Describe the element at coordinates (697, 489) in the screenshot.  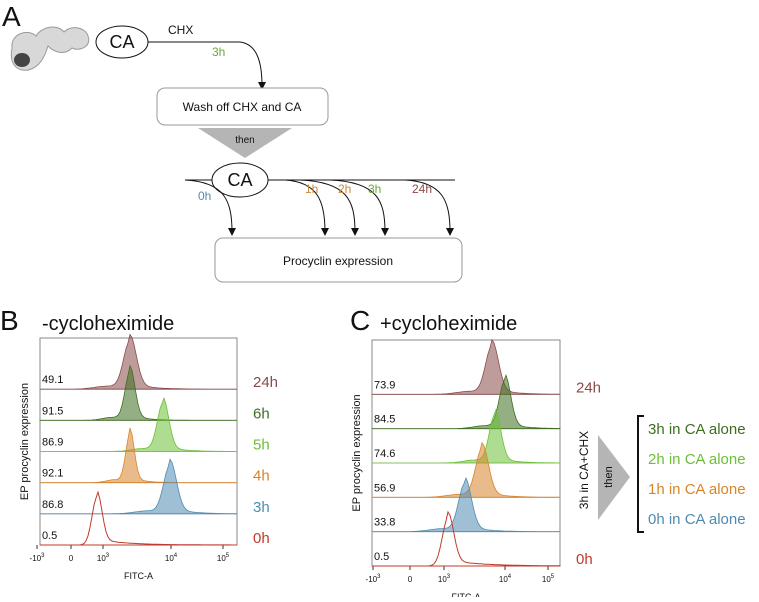
I see `legend-entry: 1h in CA alone` at that location.